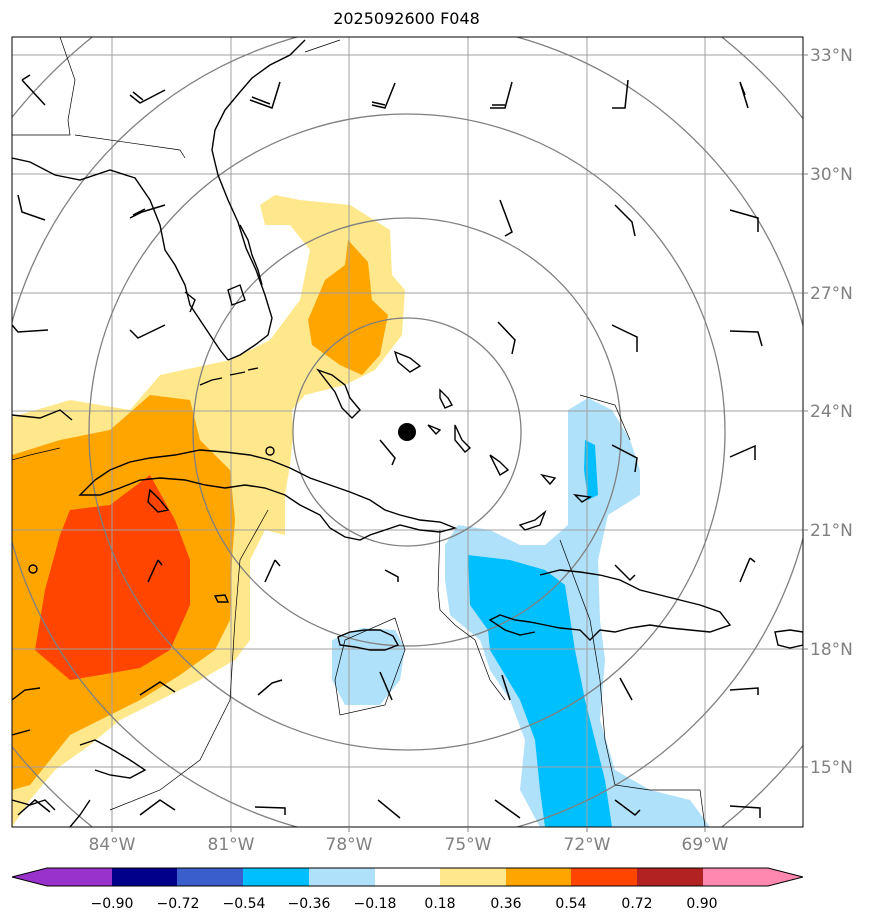 This screenshot has height=924, width=873. Describe the element at coordinates (636, 904) in the screenshot. I see `colorbar-label: 0.72` at that location.